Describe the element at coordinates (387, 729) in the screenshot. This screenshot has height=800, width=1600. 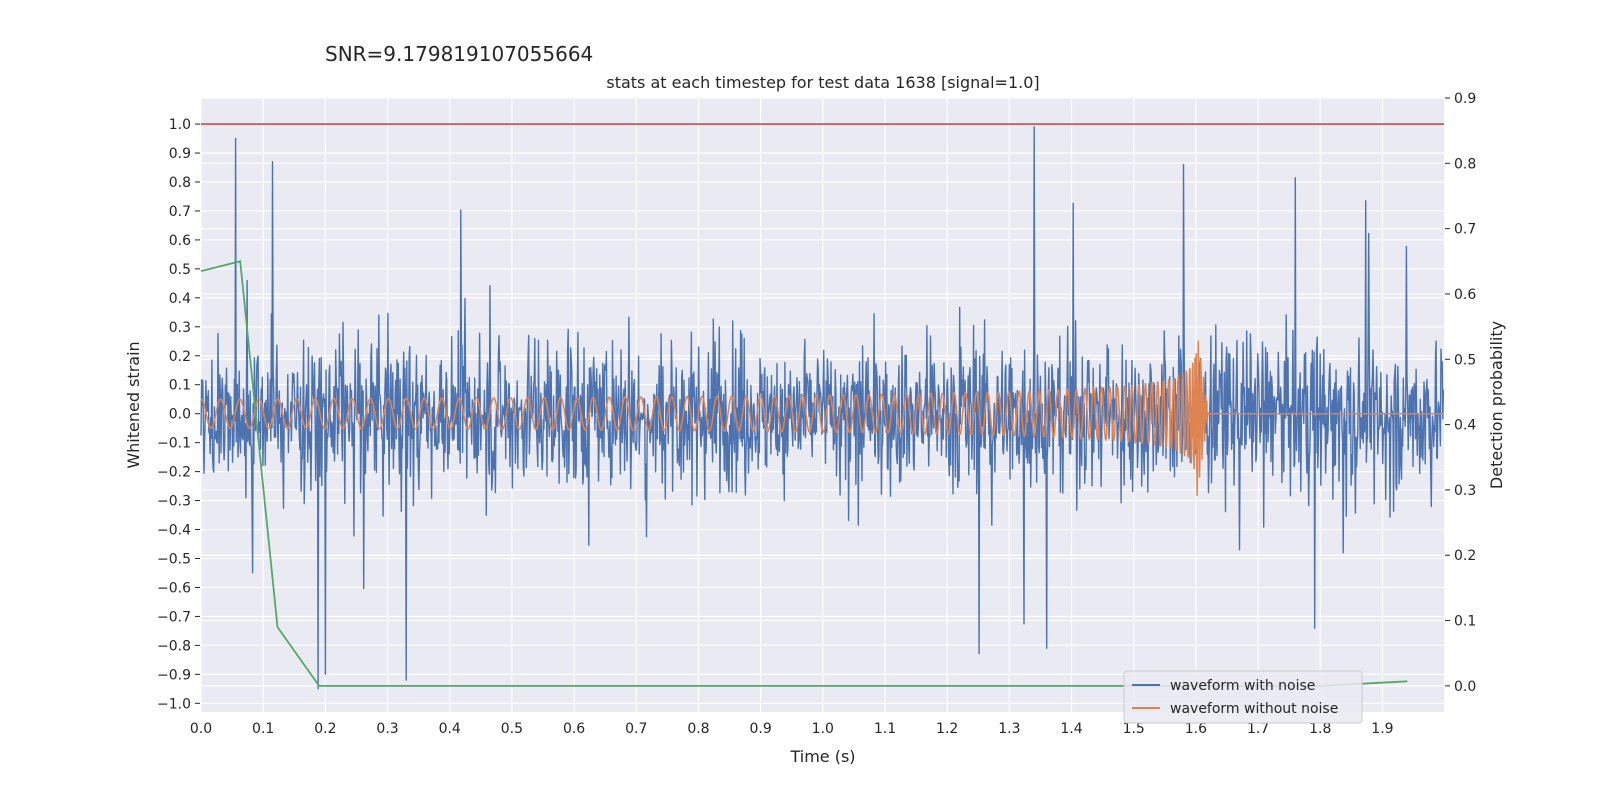
I see `x-tick-label: 0.3` at that location.